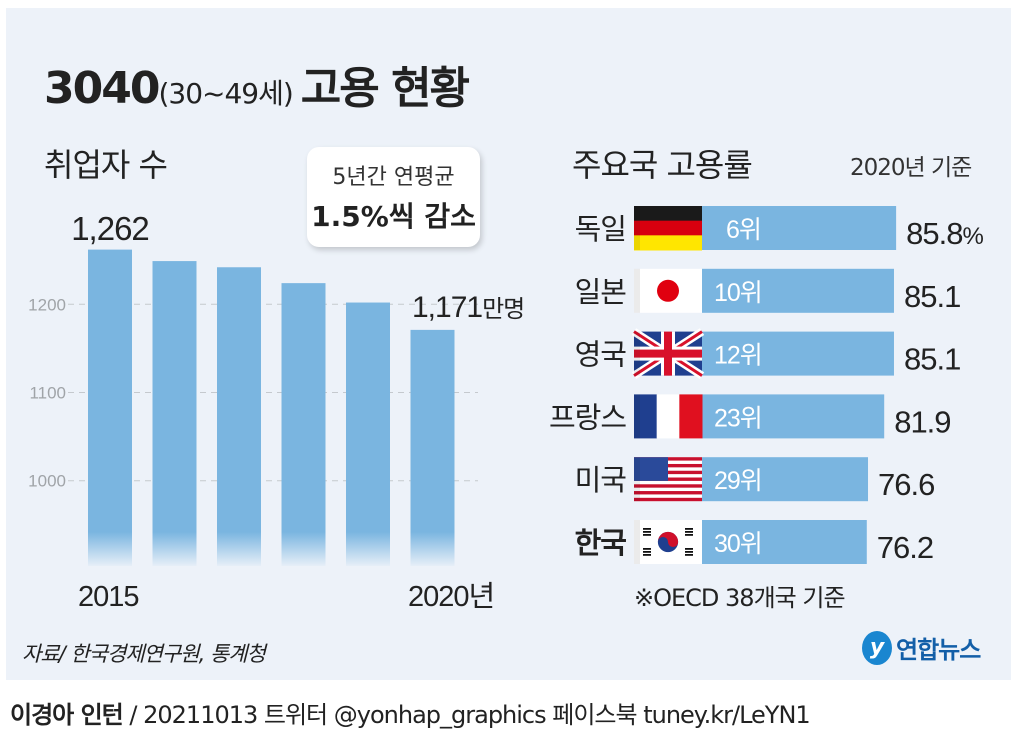 This screenshot has height=737, width=1017. Describe the element at coordinates (47, 481) in the screenshot. I see `y-tick-label: 1000` at that location.